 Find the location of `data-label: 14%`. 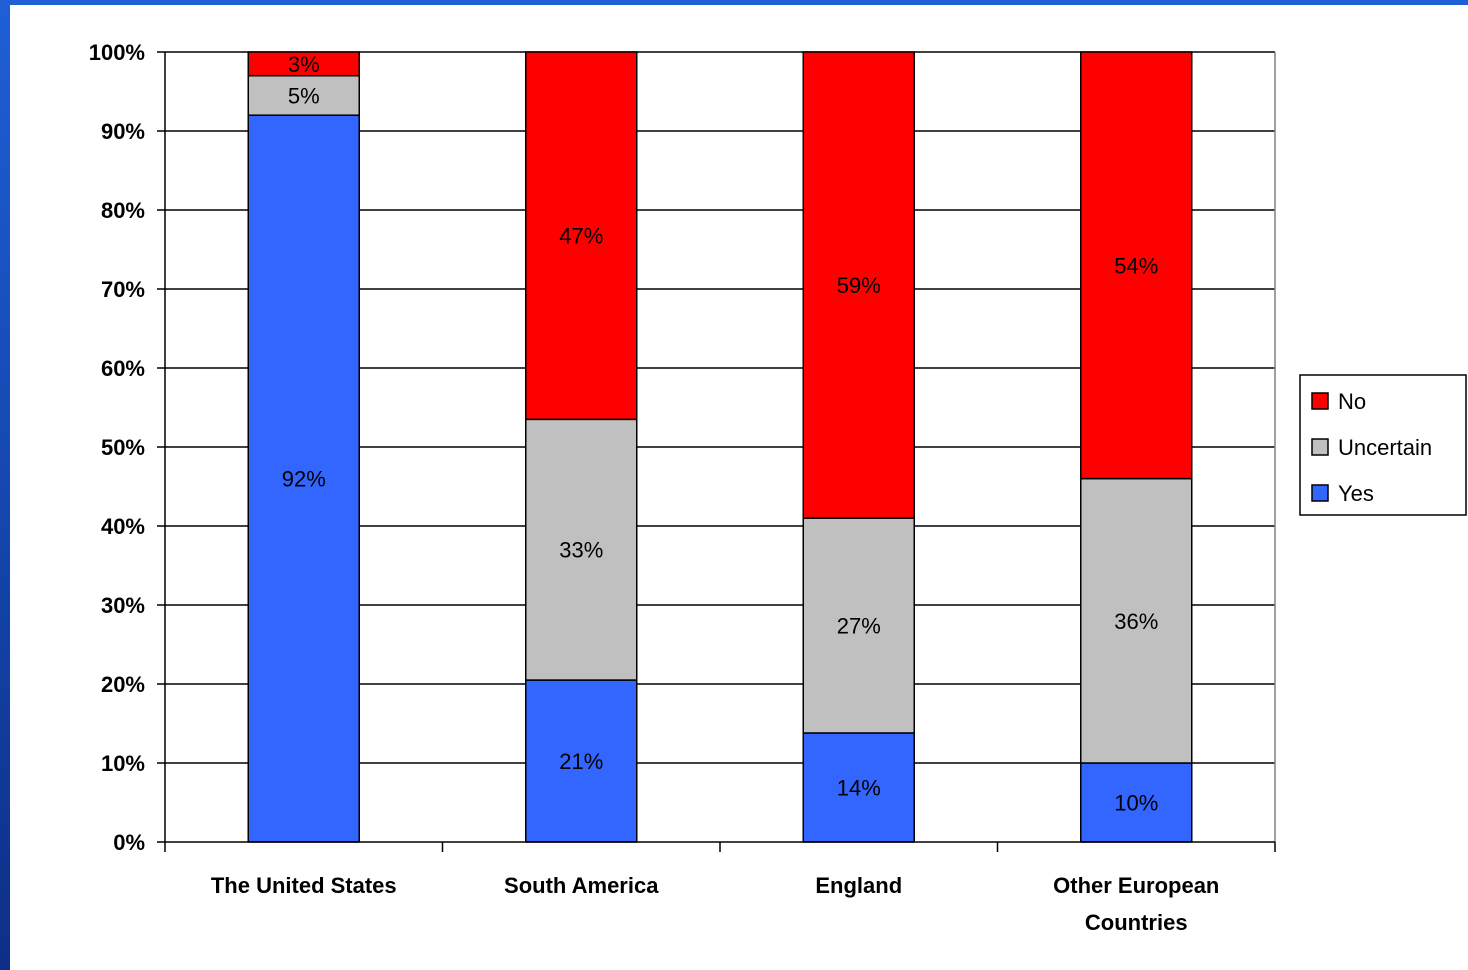

data-label: 14% is located at coordinates (859, 787).